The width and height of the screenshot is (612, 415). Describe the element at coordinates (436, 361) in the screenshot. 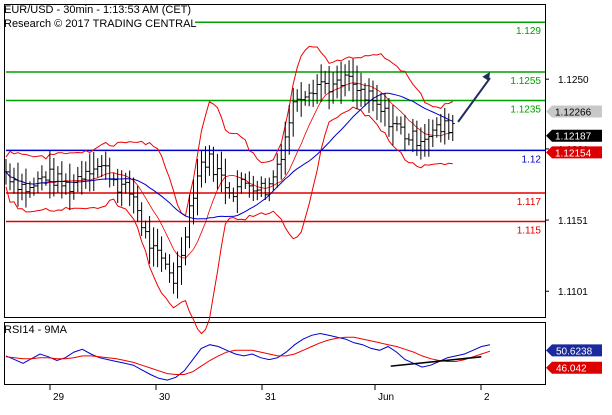

I see `rsi-trendline` at that location.